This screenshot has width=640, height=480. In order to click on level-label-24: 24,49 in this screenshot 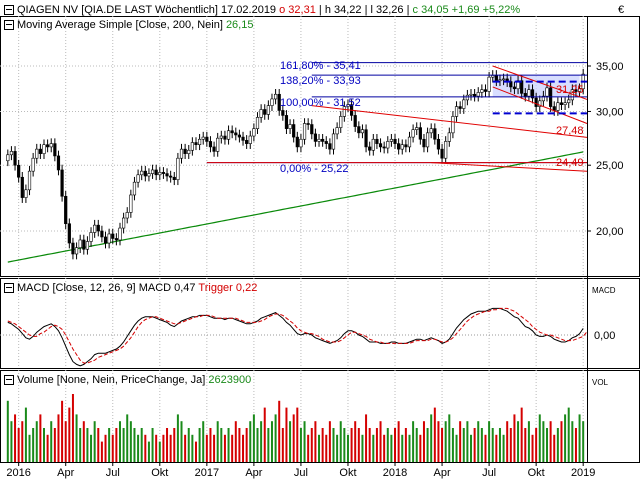, I will do `click(570, 163)`.